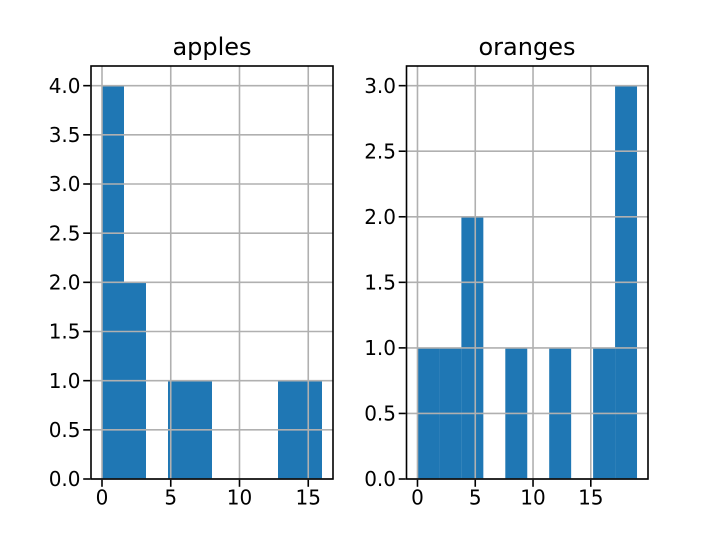 This screenshot has width=720, height=540. I want to click on chart-title-oranges: oranges, so click(527, 47).